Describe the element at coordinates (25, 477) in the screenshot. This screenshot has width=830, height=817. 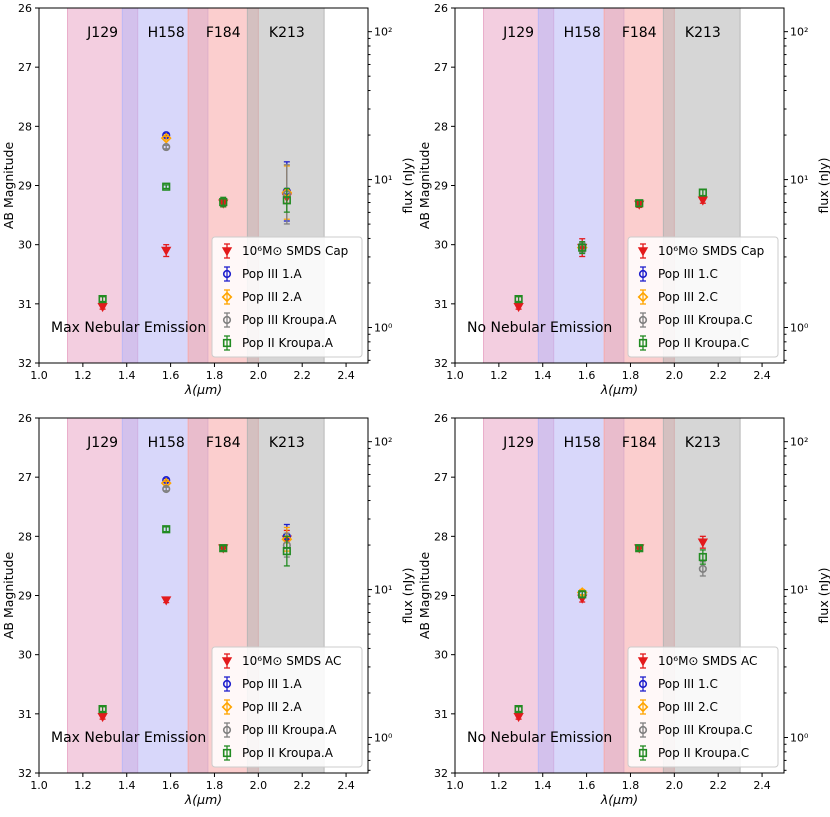
I see `y-tick-label: 27` at that location.